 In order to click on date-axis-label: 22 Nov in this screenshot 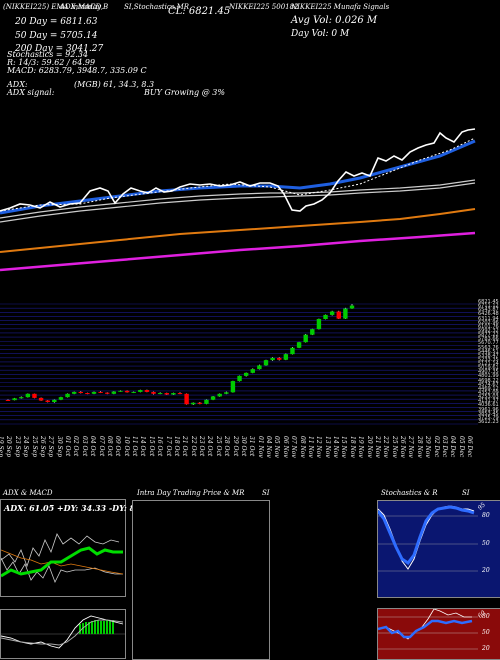, I will do `click(386, 447)`.